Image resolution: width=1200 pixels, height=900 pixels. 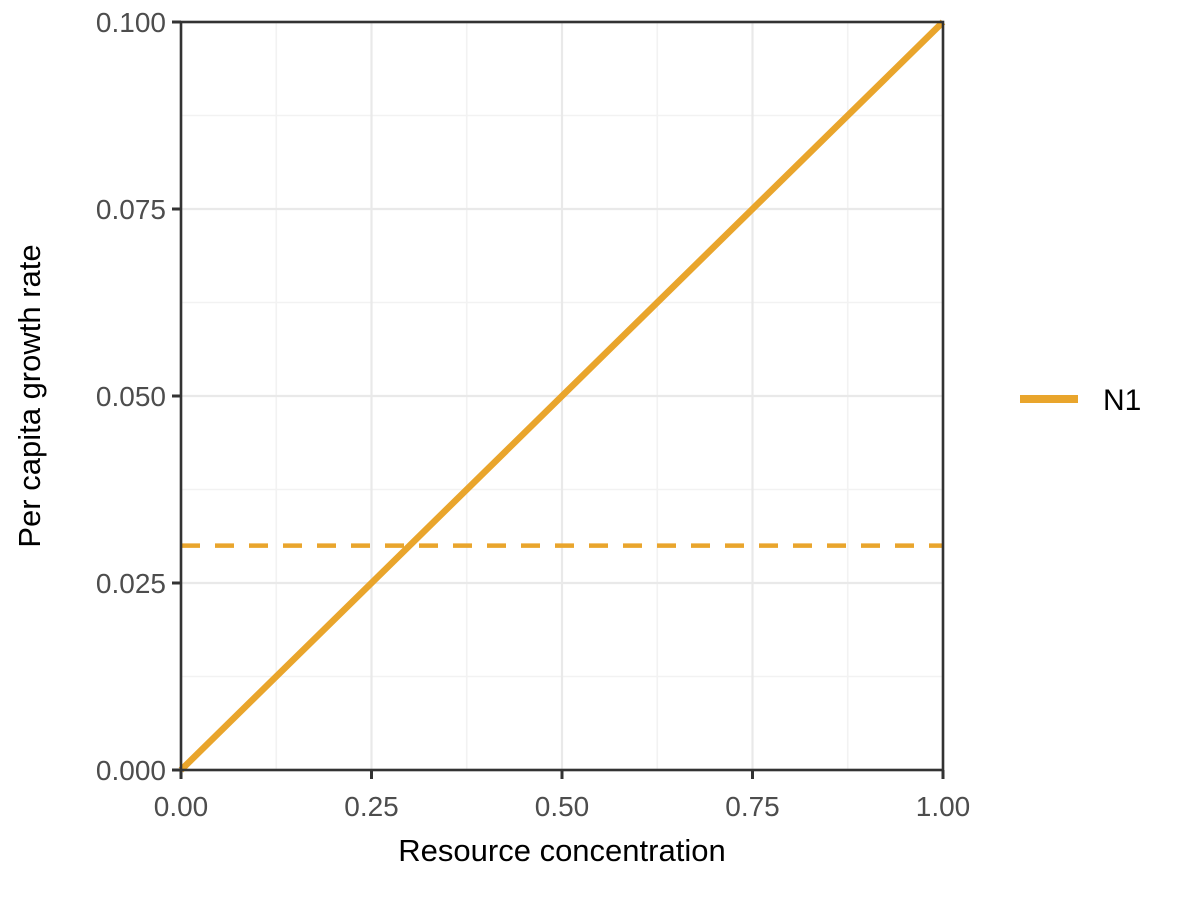 I want to click on x-axis-title: Resource concentration, so click(x=561, y=850).